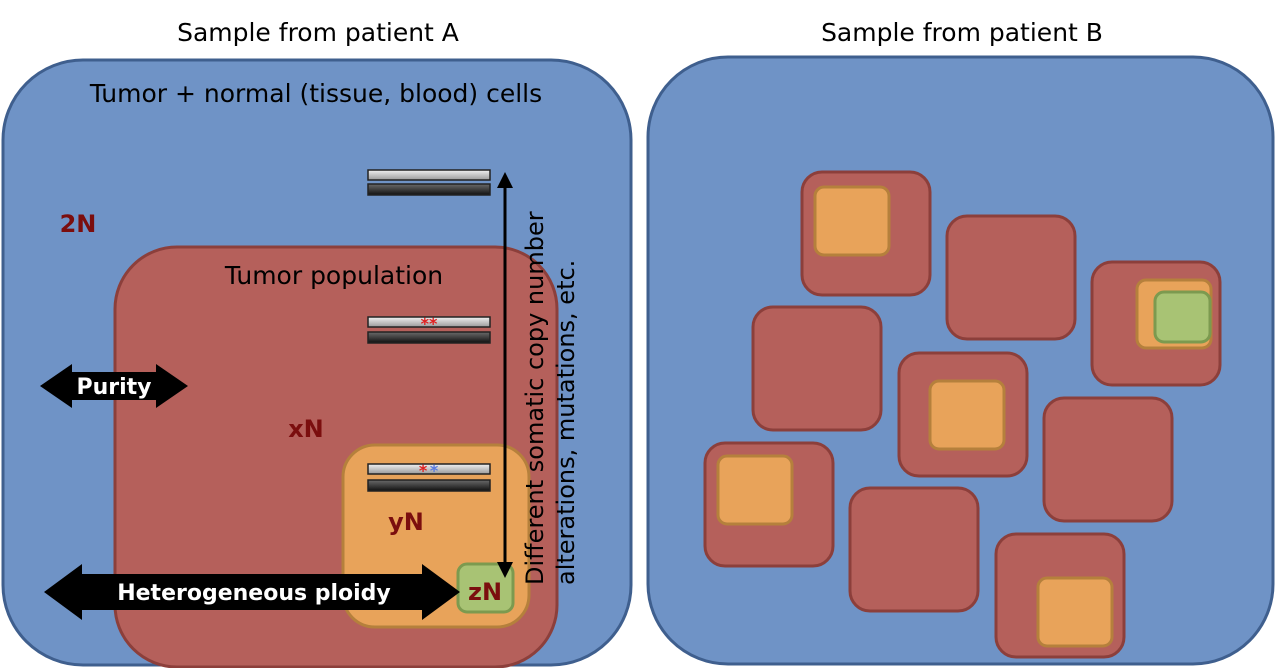  Describe the element at coordinates (318, 32) in the screenshot. I see `panel-a-title: Sample from patient A` at that location.